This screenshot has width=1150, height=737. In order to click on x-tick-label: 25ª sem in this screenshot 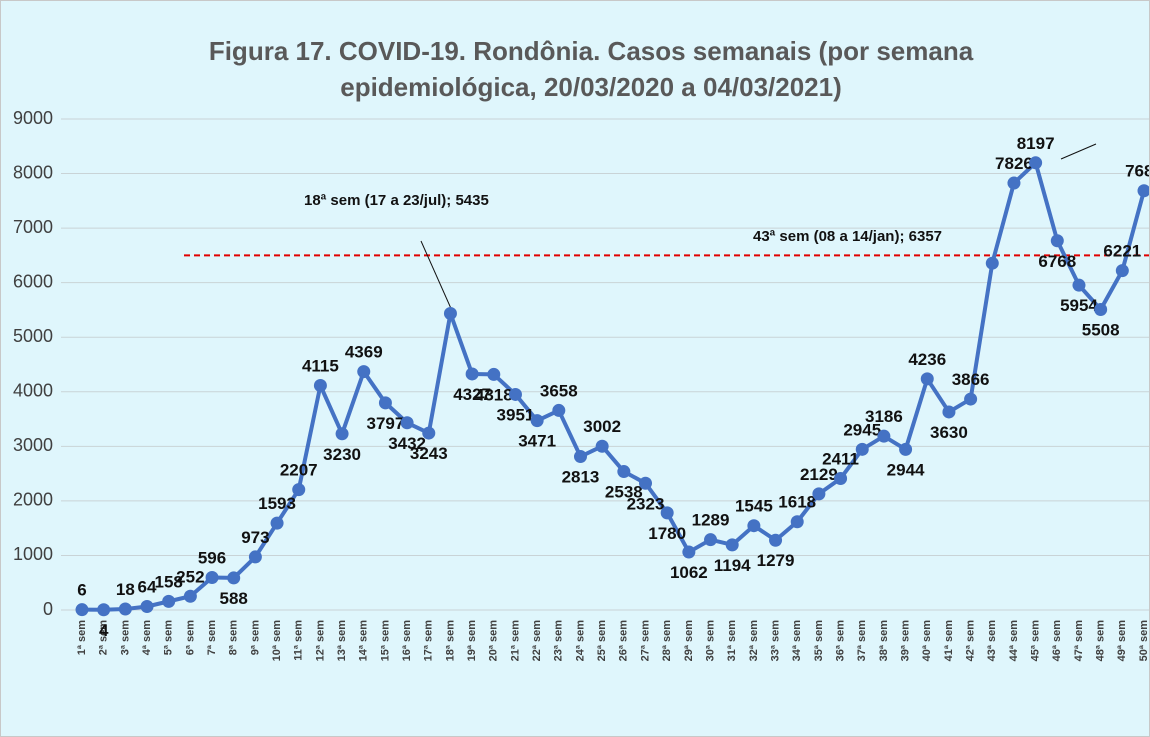, I will do `click(602, 641)`.